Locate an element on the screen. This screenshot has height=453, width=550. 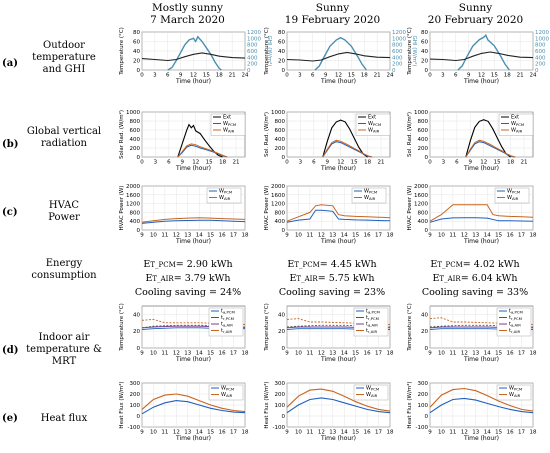
y-tick-label: 200 is located at coordinates (135, 395).